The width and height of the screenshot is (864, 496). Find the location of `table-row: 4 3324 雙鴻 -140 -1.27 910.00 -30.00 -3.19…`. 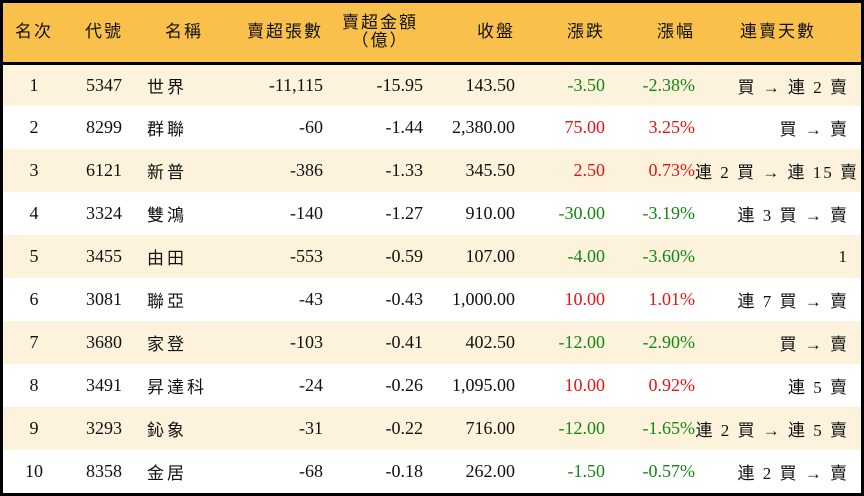

table-row: 4 3324 雙鴻 -140 -1.27 910.00 -30.00 -3.19… is located at coordinates (432, 213).